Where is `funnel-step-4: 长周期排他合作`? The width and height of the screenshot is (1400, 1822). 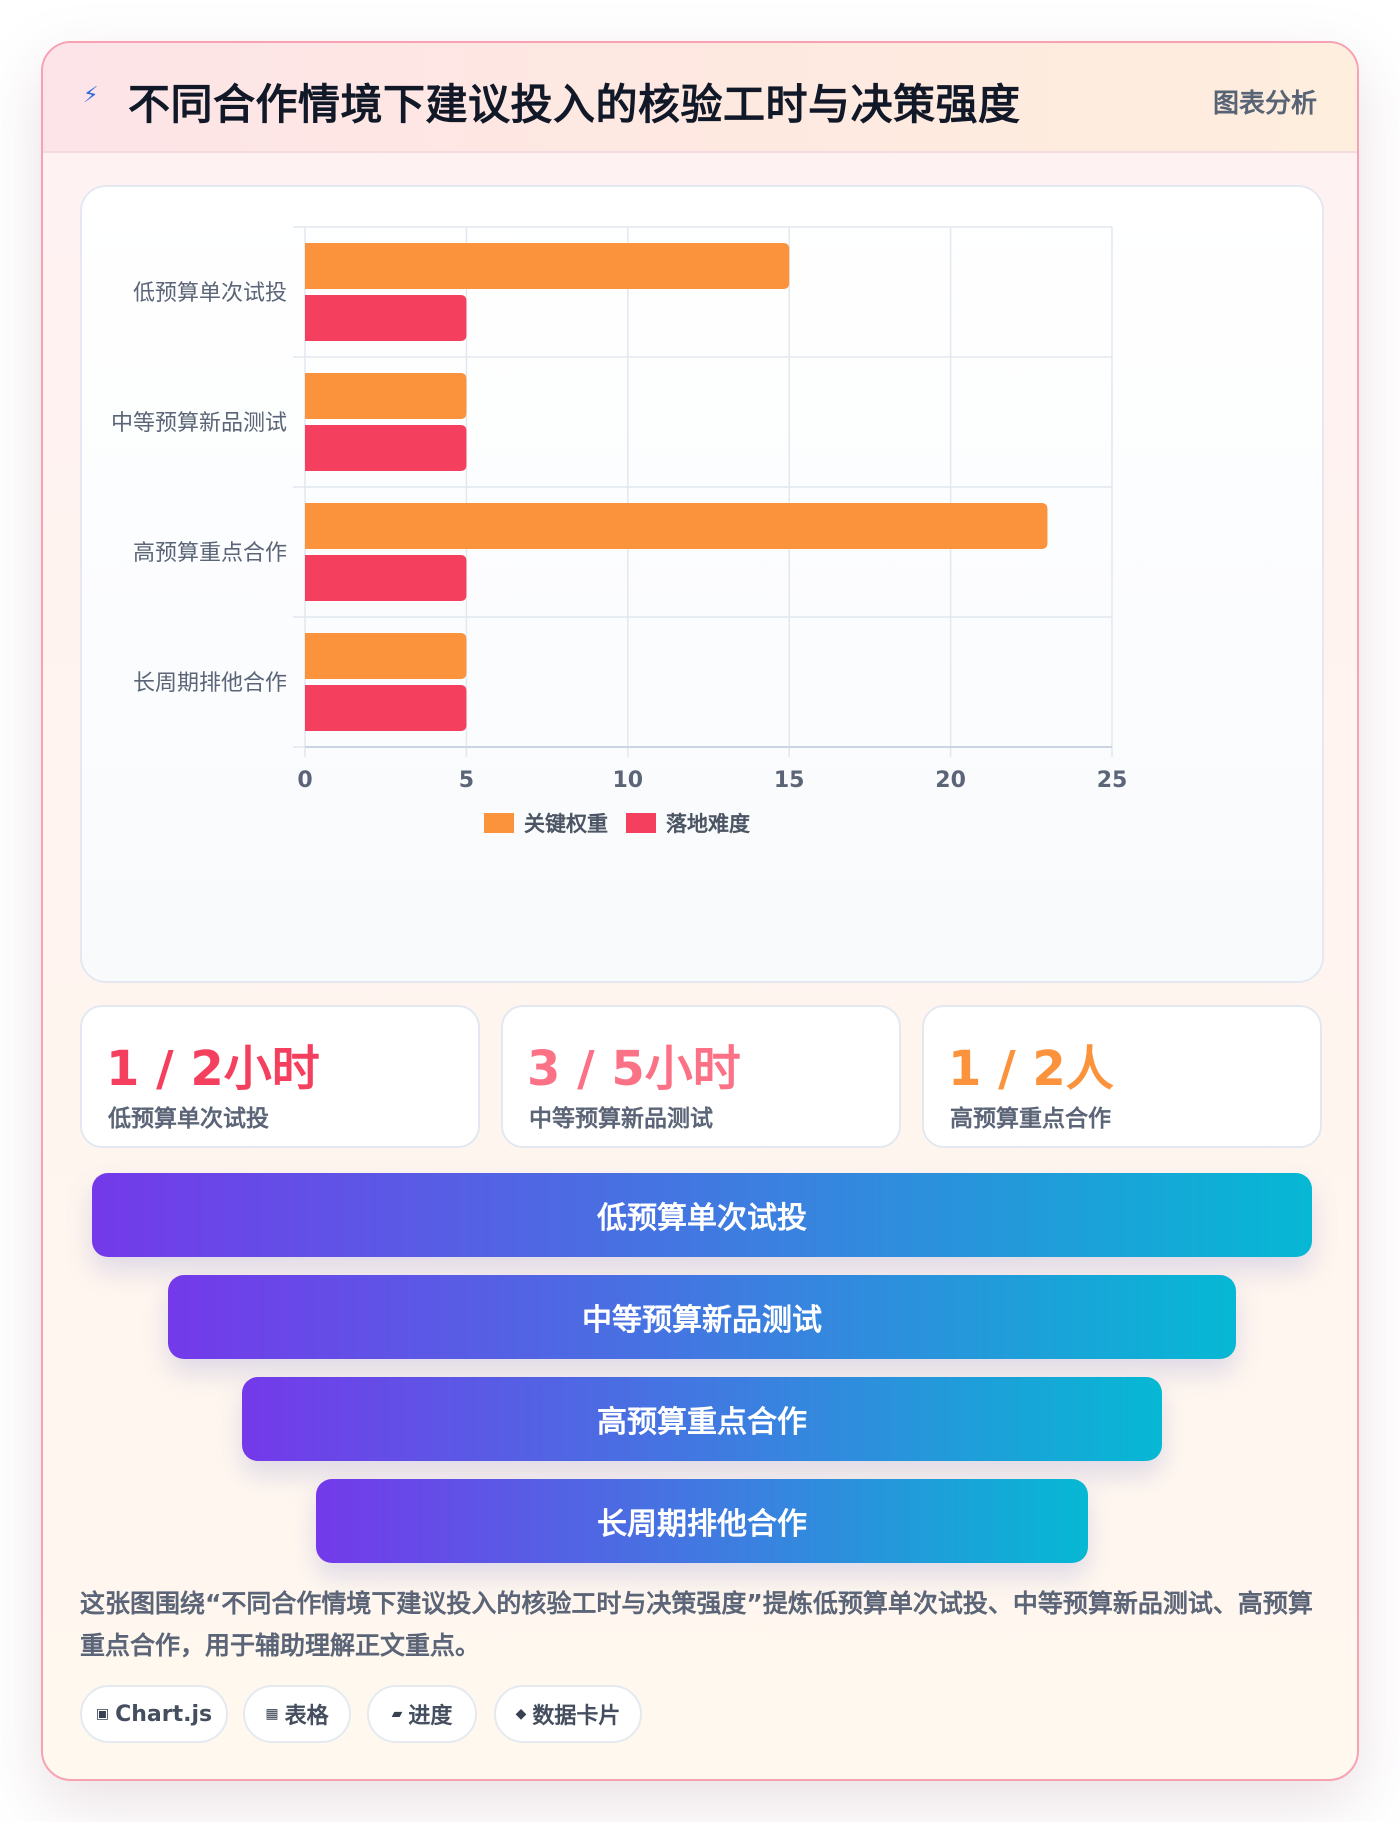
funnel-step-4: 长周期排他合作 is located at coordinates (702, 1521).